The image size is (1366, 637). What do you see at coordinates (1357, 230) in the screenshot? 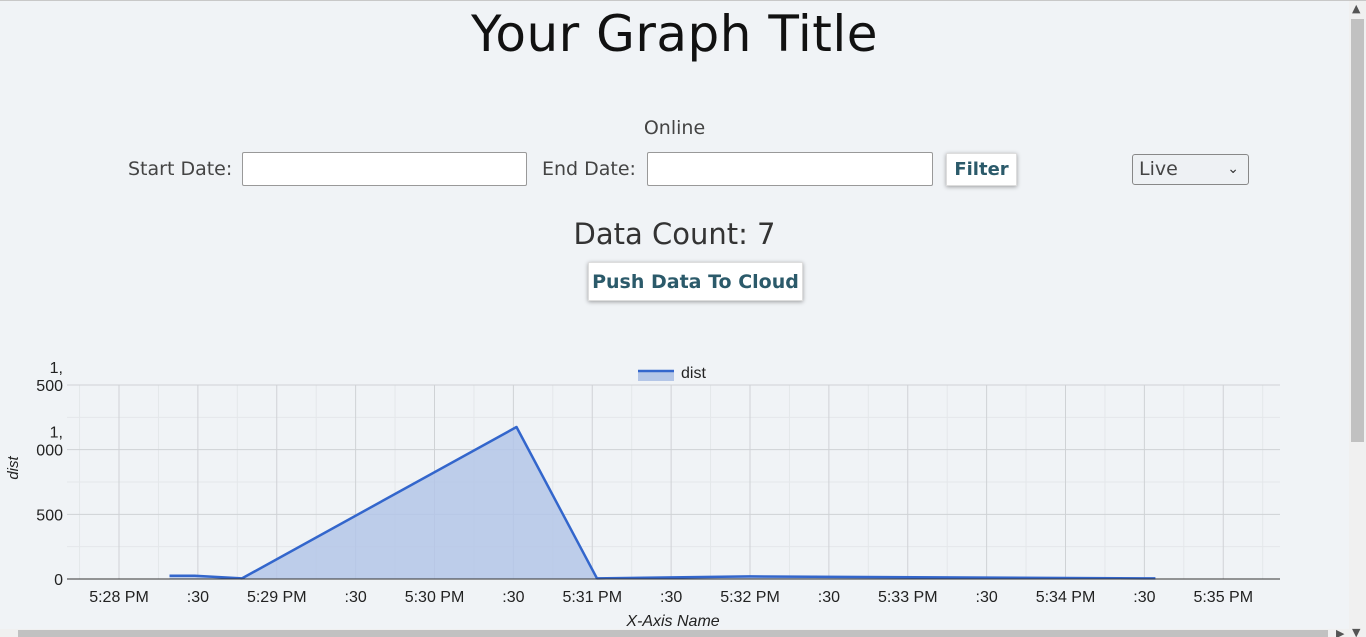
I see `vertical-scroll-thumb` at bounding box center [1357, 230].